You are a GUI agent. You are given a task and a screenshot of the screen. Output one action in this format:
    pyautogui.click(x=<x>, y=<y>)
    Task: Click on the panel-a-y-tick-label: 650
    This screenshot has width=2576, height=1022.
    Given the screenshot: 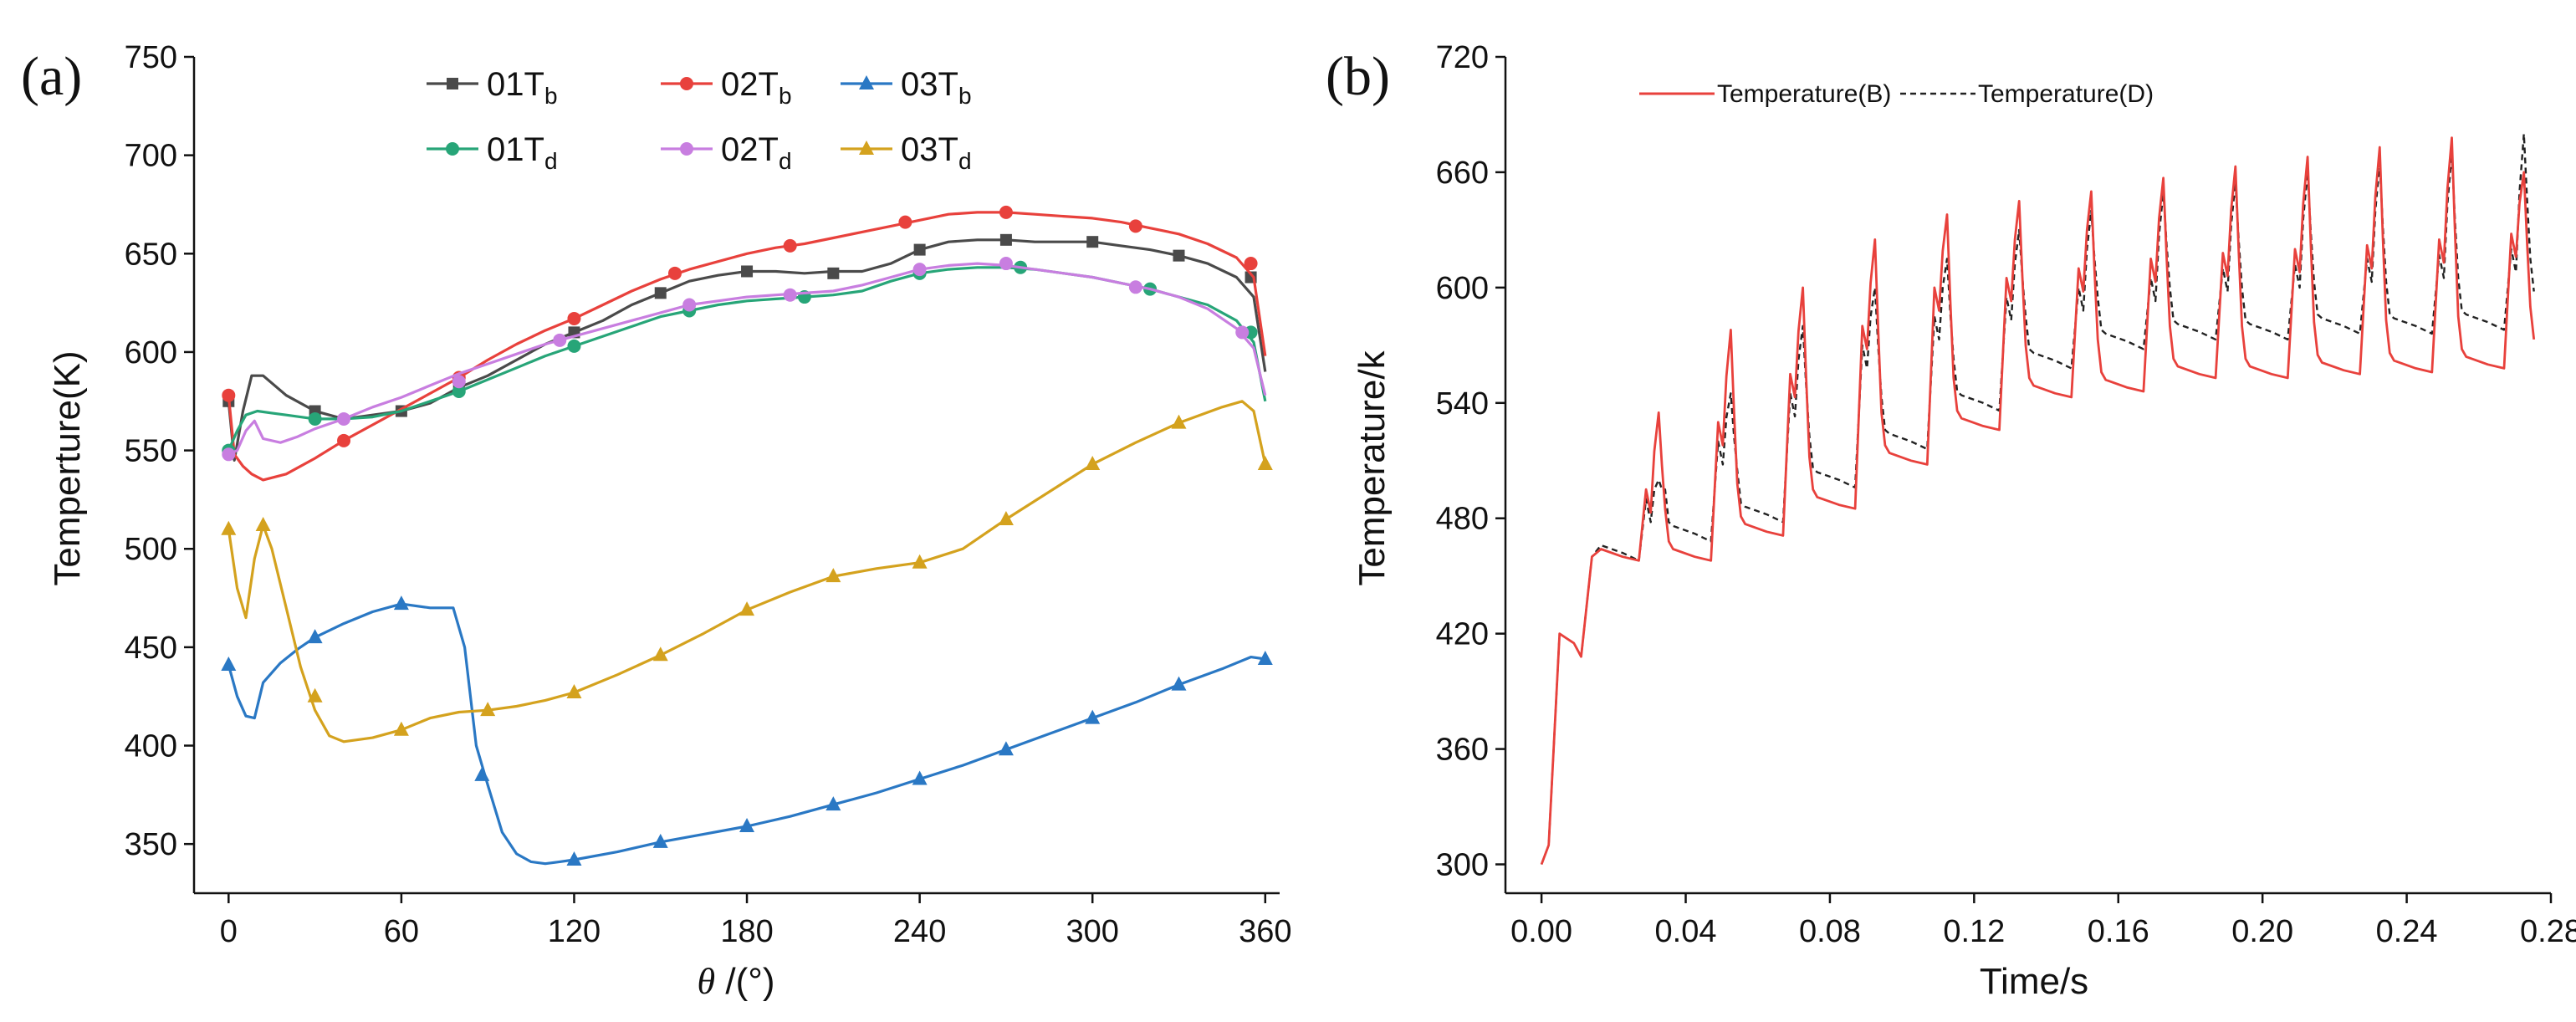 What is the action you would take?
    pyautogui.click(x=151, y=254)
    